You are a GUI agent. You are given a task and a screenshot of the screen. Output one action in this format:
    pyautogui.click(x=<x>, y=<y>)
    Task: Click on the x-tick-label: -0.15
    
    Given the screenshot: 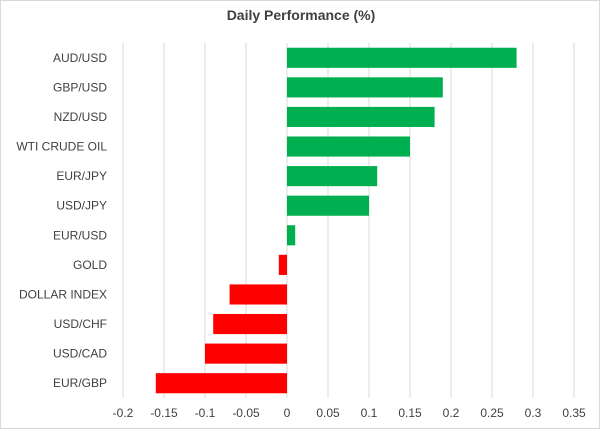 What is the action you would take?
    pyautogui.click(x=164, y=413)
    